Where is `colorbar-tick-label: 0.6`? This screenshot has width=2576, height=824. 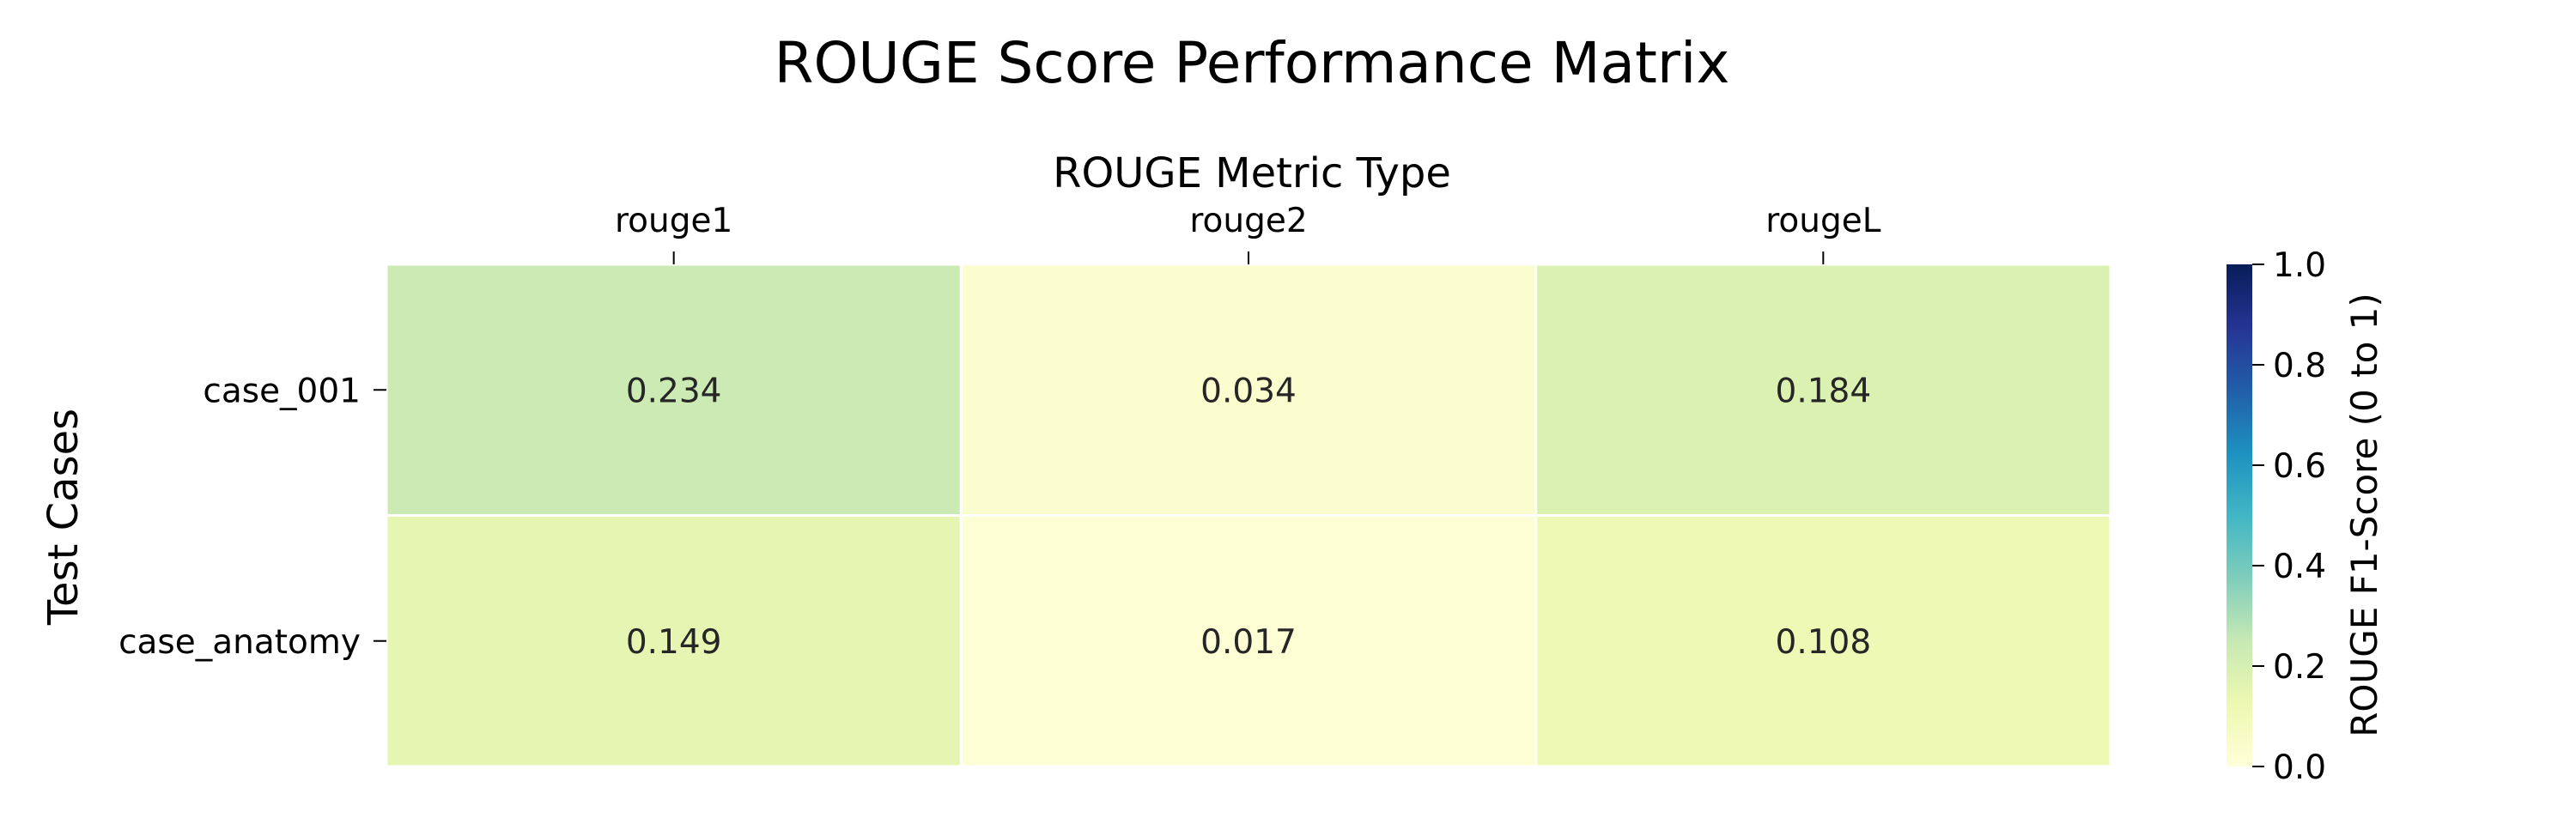 colorbar-tick-label: 0.6 is located at coordinates (2299, 466).